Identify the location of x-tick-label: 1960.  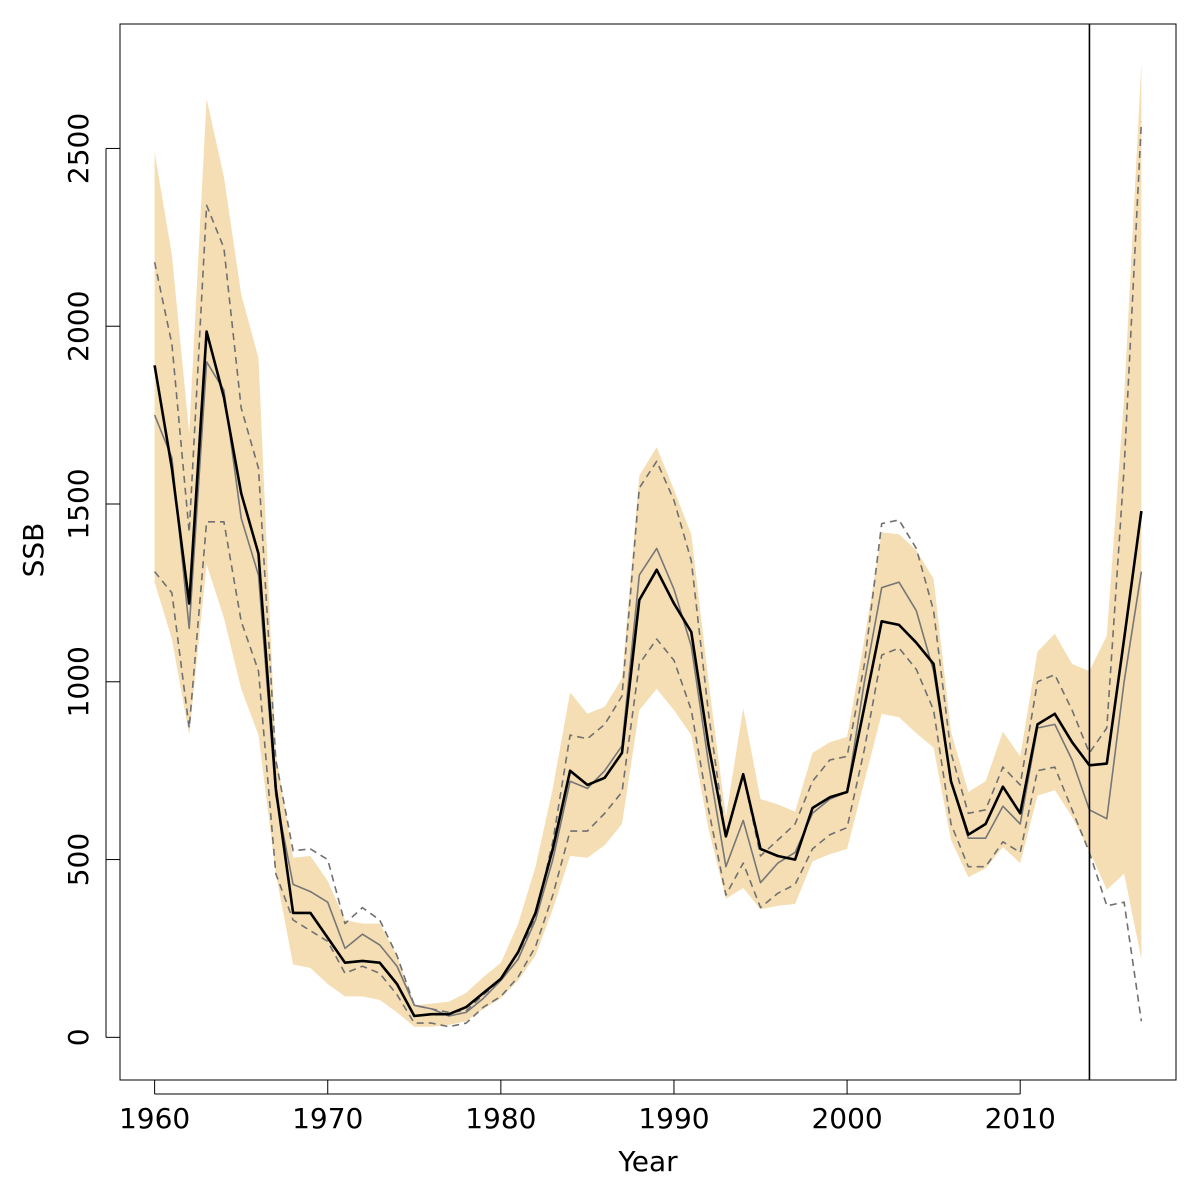
(154, 1118).